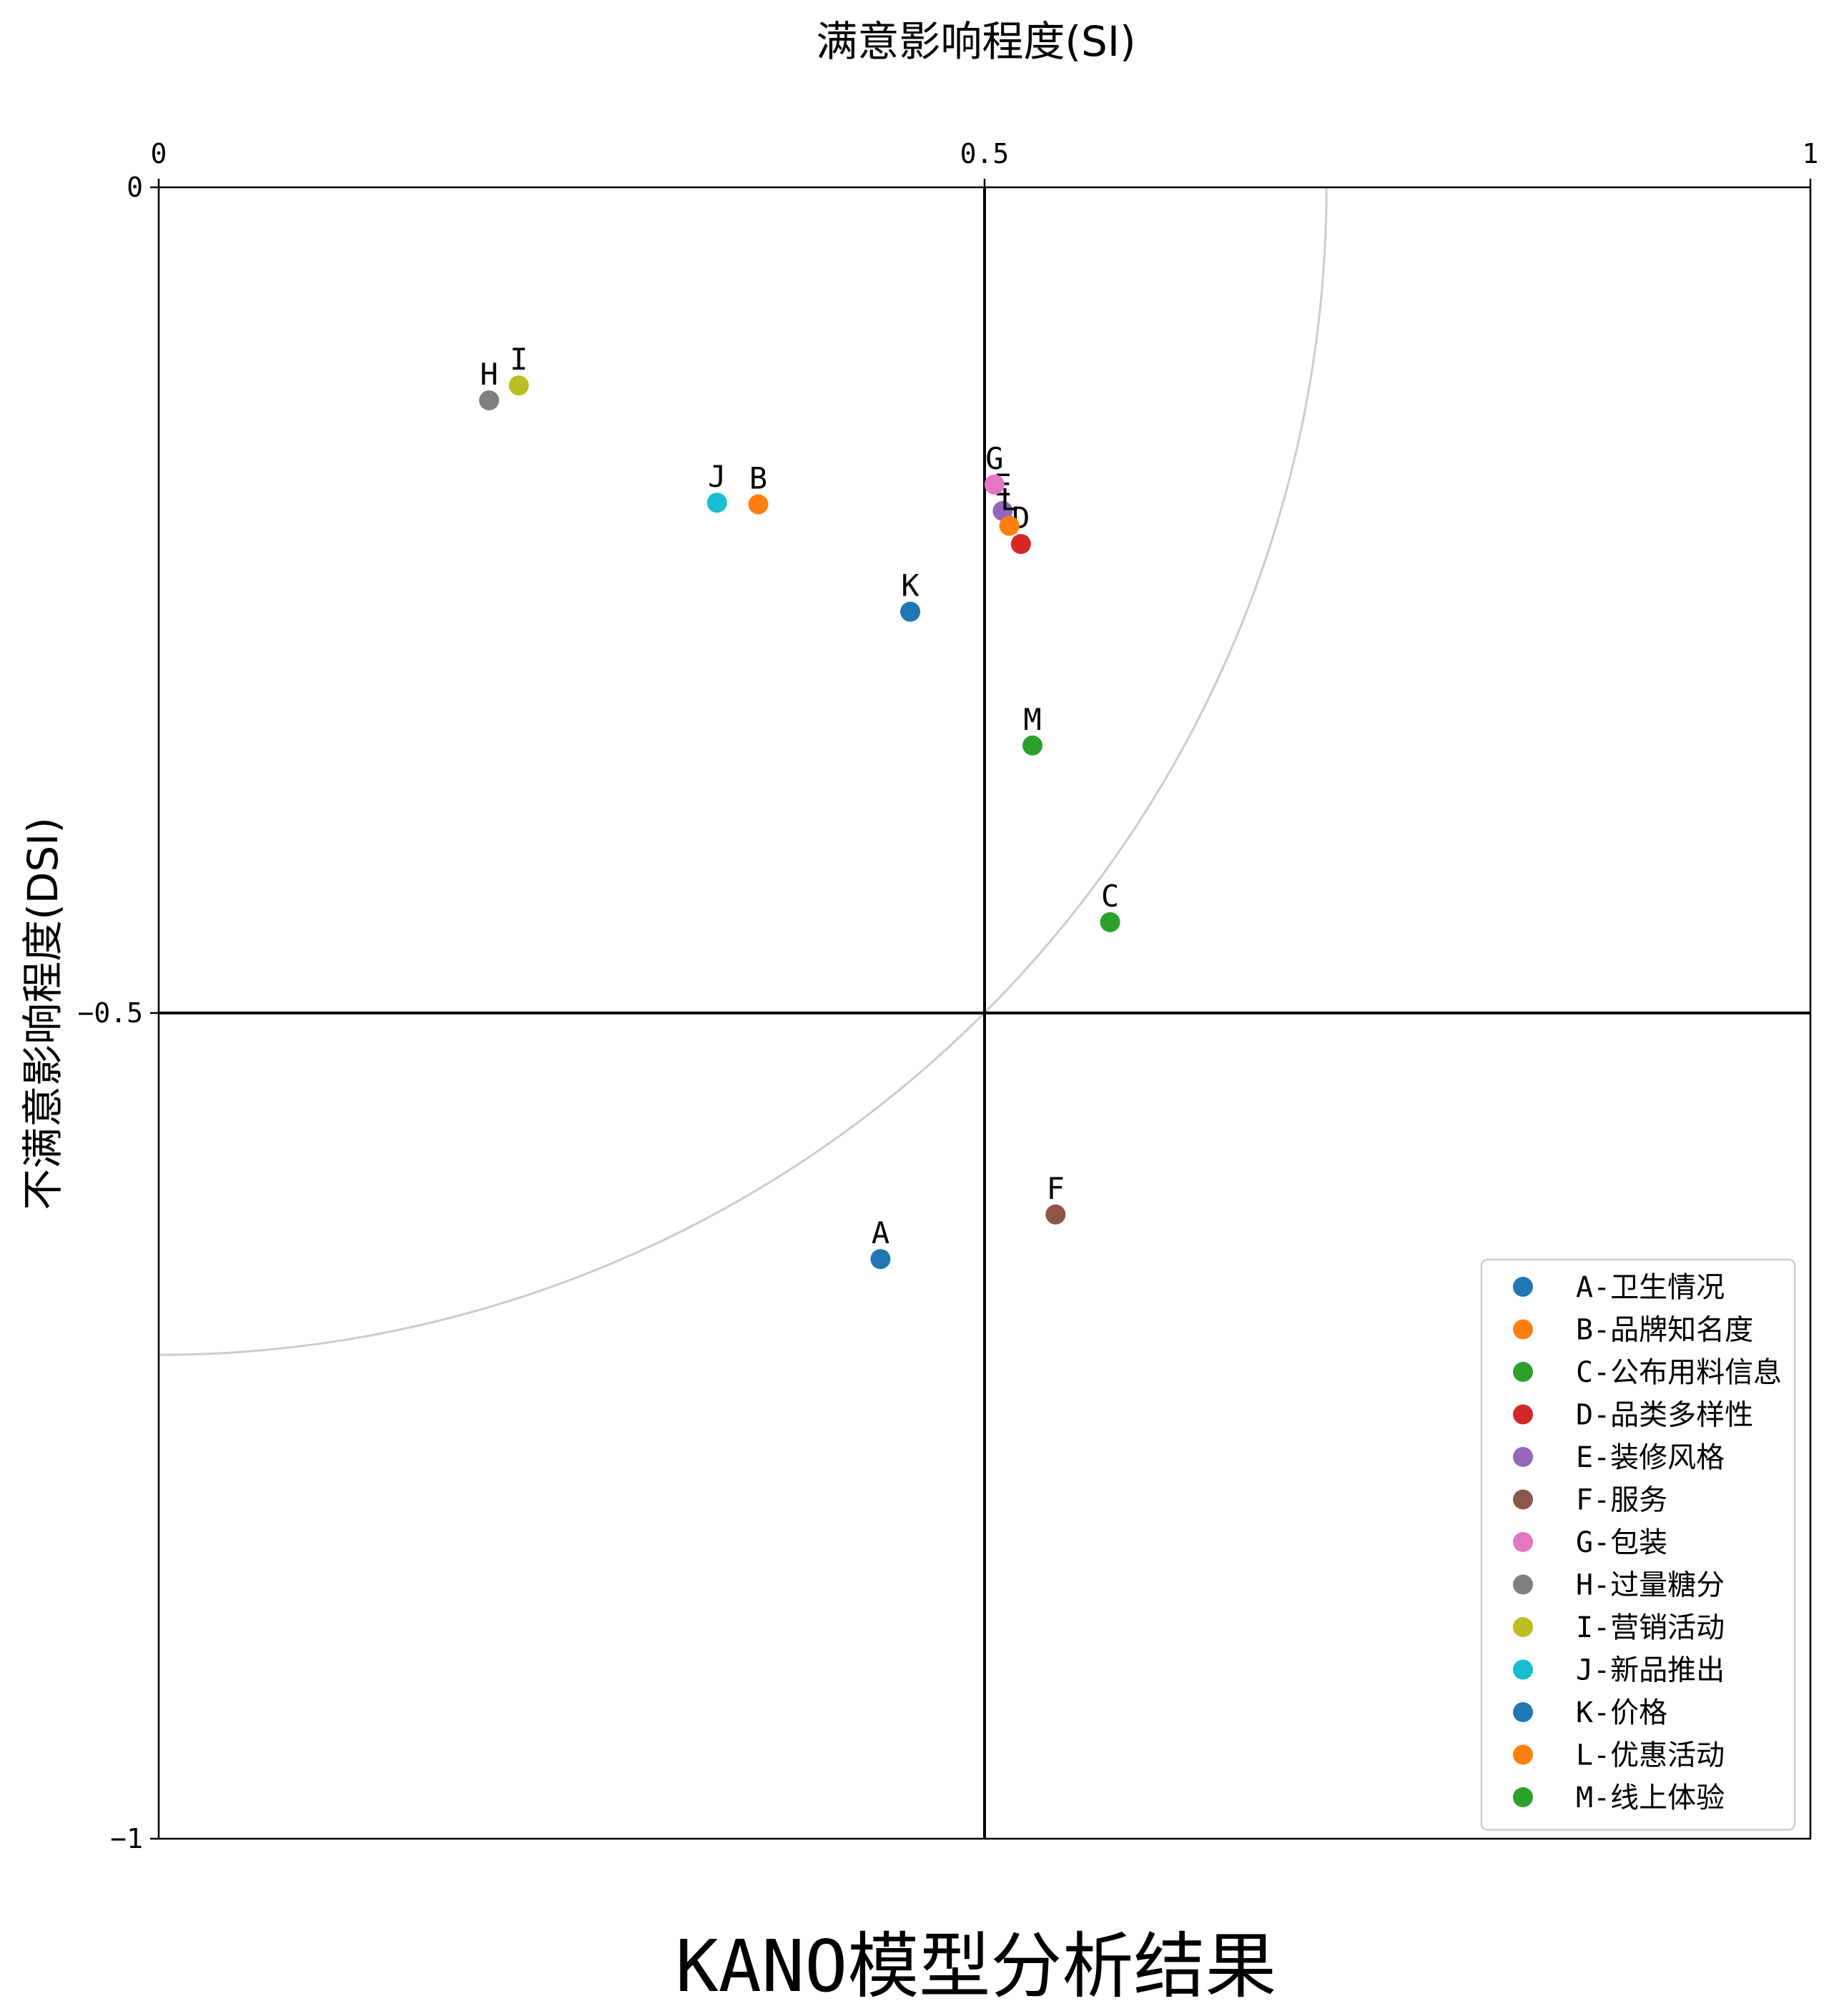  Describe the element at coordinates (985, 153) in the screenshot. I see `x-tick-label: 0.5` at that location.